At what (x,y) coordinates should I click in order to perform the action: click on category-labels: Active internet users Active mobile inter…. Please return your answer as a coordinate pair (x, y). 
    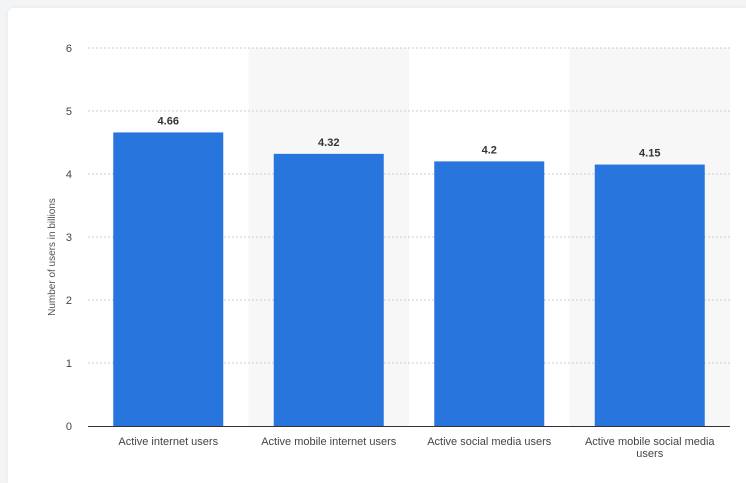
    Looking at the image, I should click on (416, 448).